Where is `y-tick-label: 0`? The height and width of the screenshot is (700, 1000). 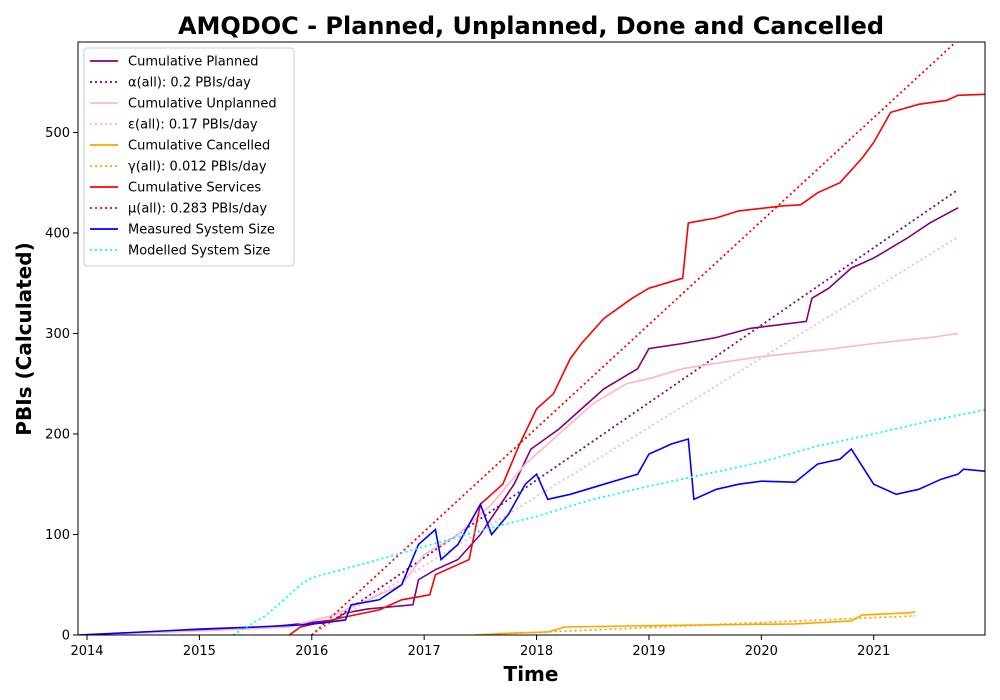 y-tick-label: 0 is located at coordinates (66, 636).